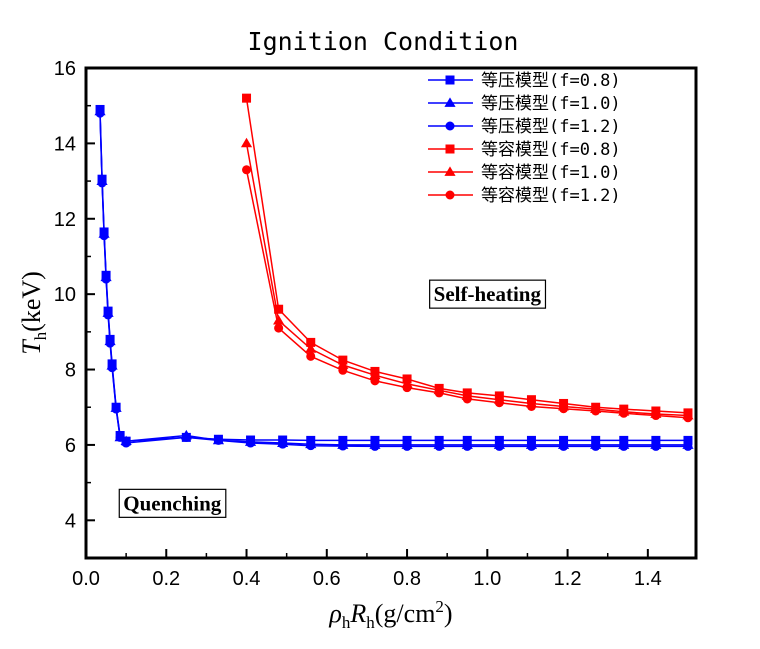  Describe the element at coordinates (551, 104) in the screenshot. I see `legend-label: 等压模型(f=1.0)` at that location.